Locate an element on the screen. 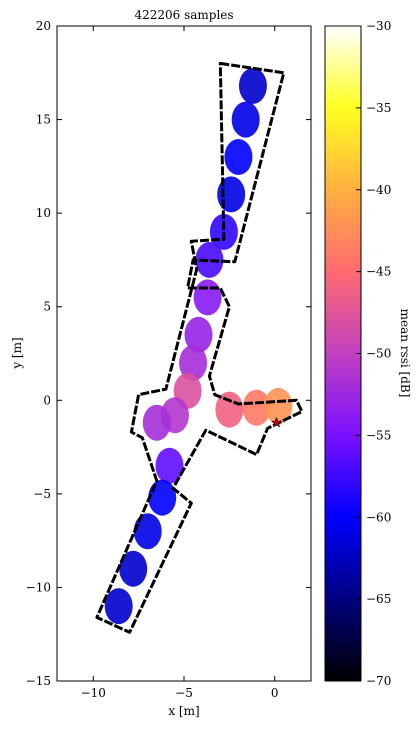 The width and height of the screenshot is (415, 730). y-tick-label: 15 is located at coordinates (43, 120).